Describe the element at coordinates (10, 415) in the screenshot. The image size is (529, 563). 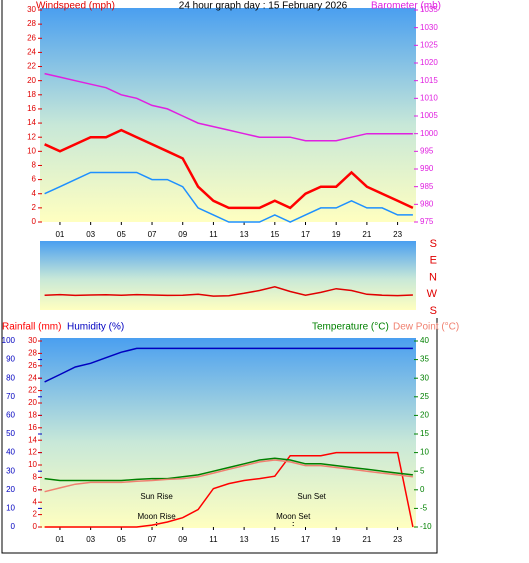
I see `y-tick-label: 60` at that location.